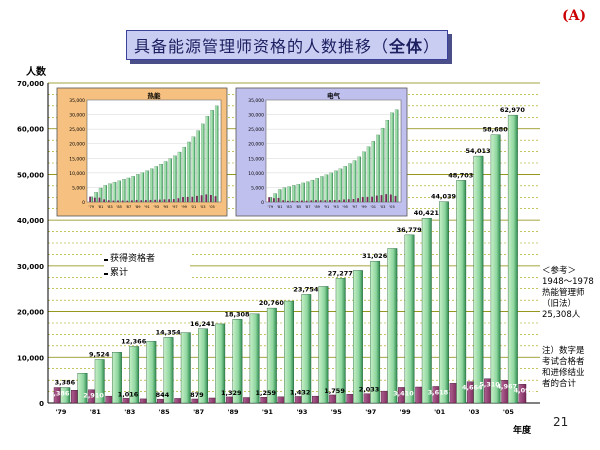 This screenshot has height=450, width=600. I want to click on footnote-line: 和进修结业, so click(563, 373).